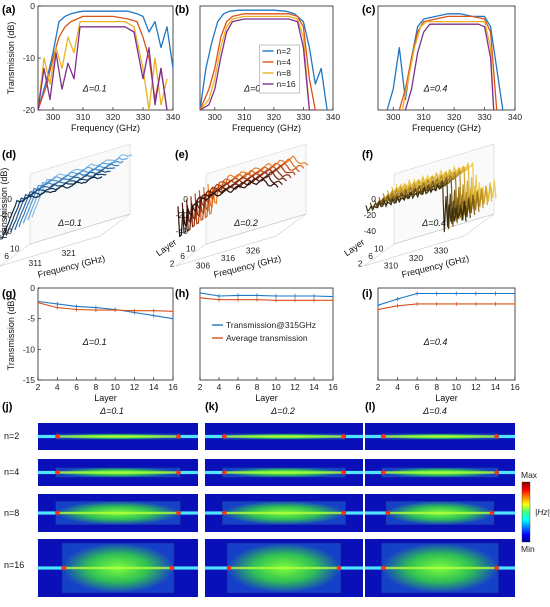 The height and width of the screenshot is (607, 550). Describe the element at coordinates (515, 117) in the screenshot. I see `x-tick-label-c-4: 340` at that location.